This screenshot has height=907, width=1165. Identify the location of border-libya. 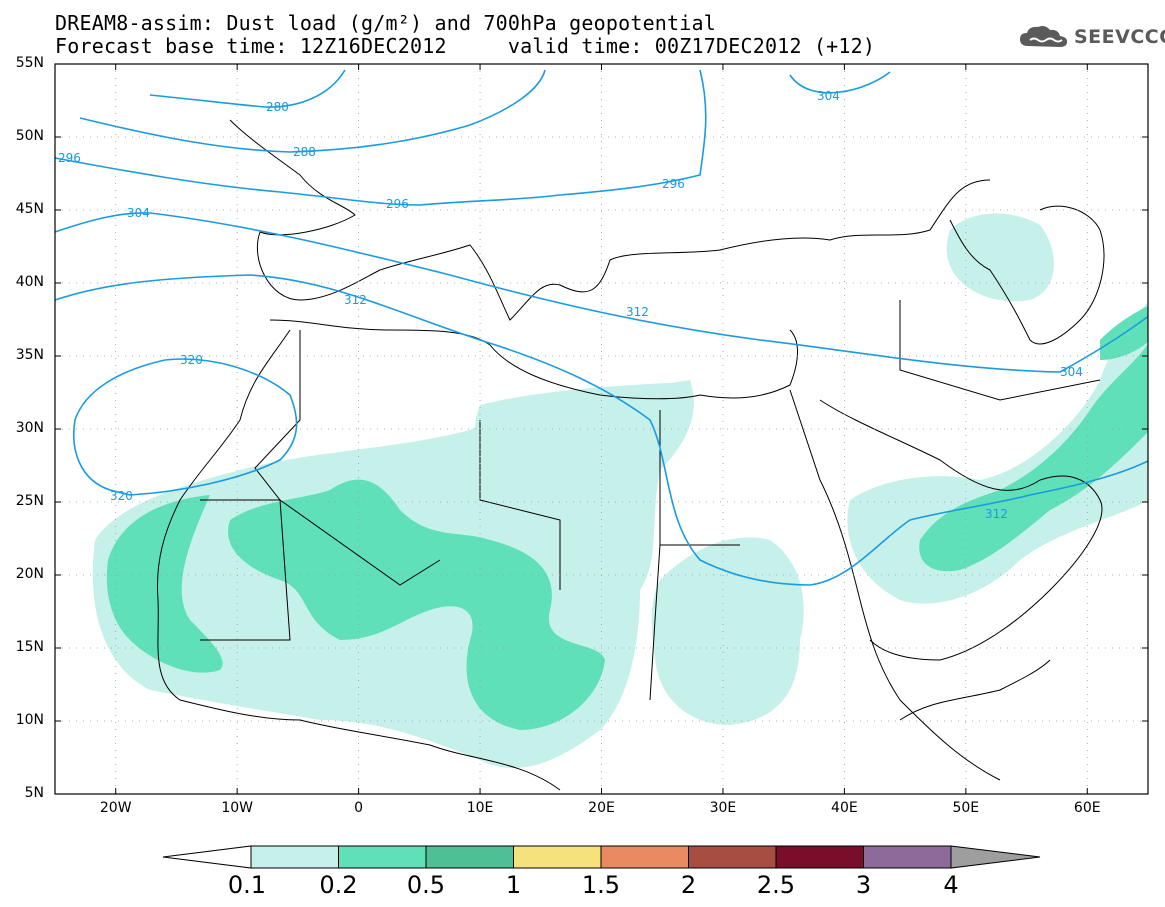
(520, 505).